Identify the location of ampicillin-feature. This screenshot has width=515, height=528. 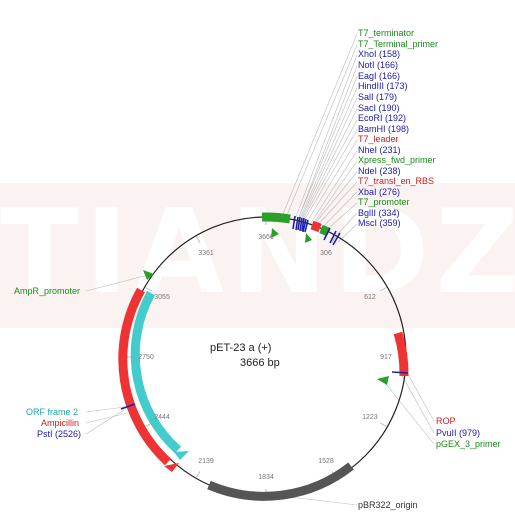
(145, 376).